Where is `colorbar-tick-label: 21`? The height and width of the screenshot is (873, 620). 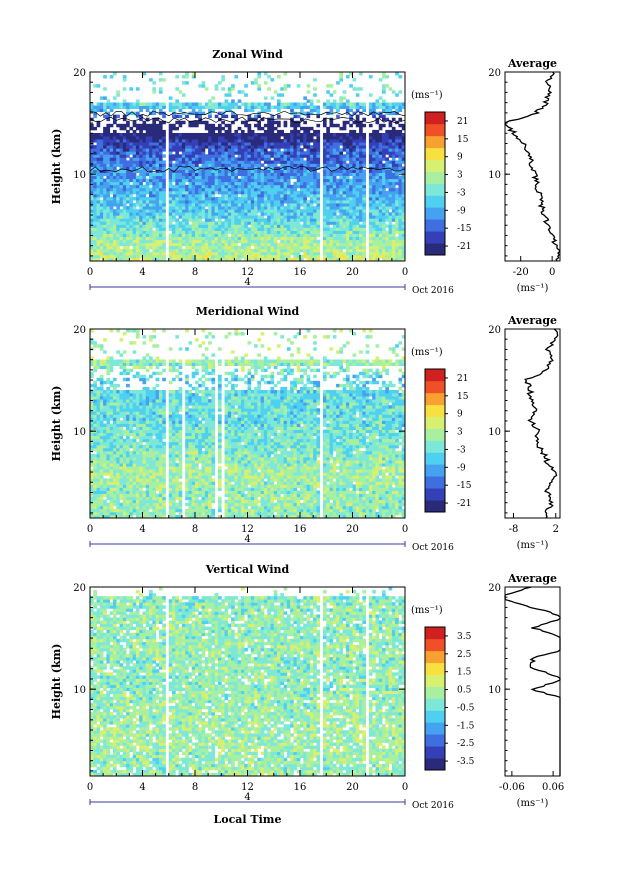
colorbar-tick-label: 21 is located at coordinates (462, 122).